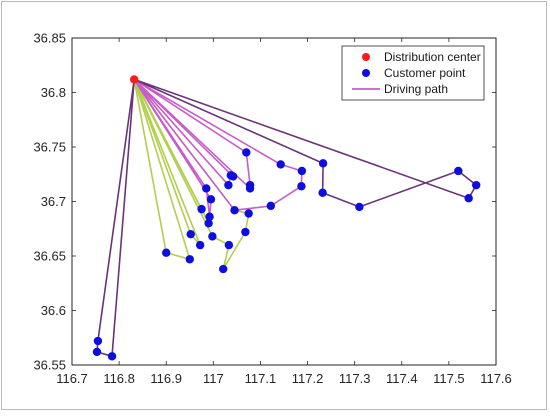  What do you see at coordinates (416, 89) in the screenshot?
I see `legend-path-label: Driving path` at bounding box center [416, 89].